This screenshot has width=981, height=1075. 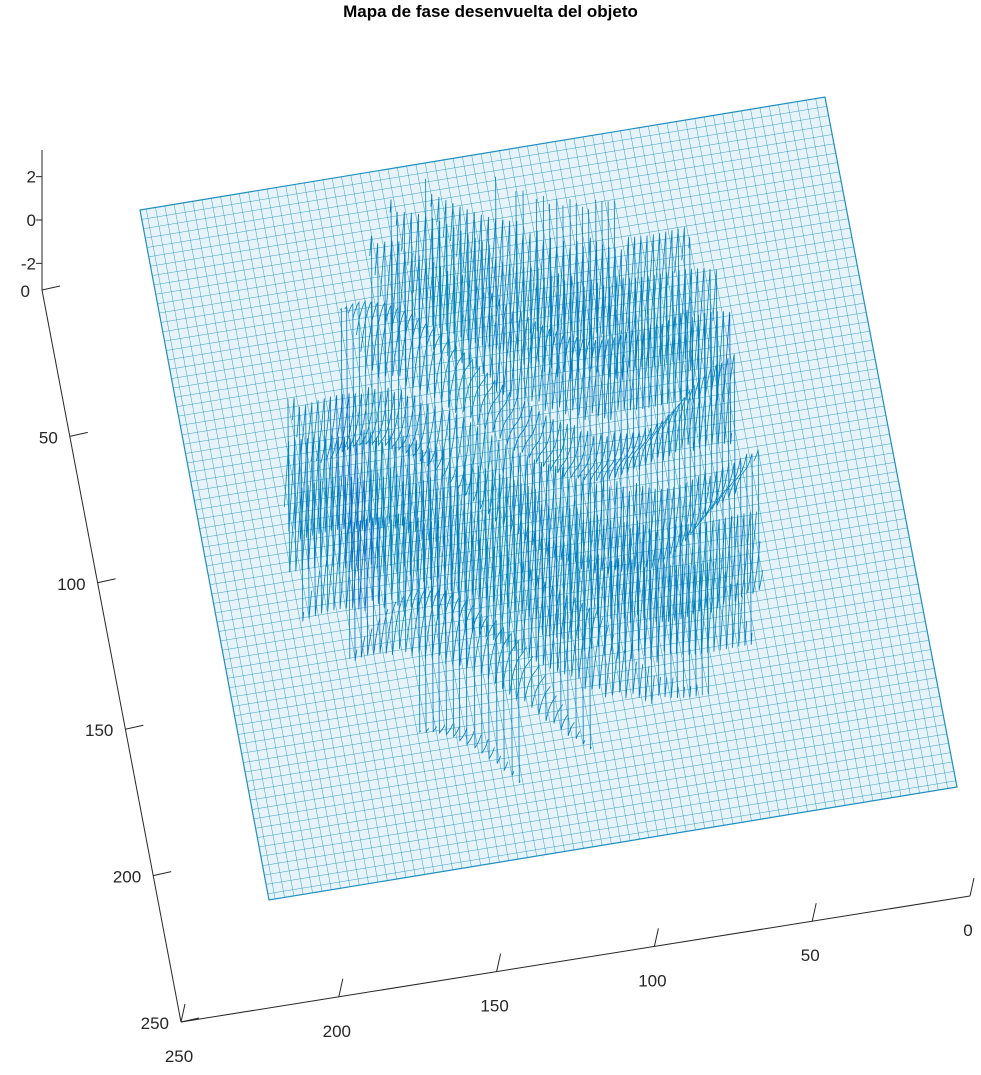 I want to click on y-tick-label: 0, so click(x=25, y=291).